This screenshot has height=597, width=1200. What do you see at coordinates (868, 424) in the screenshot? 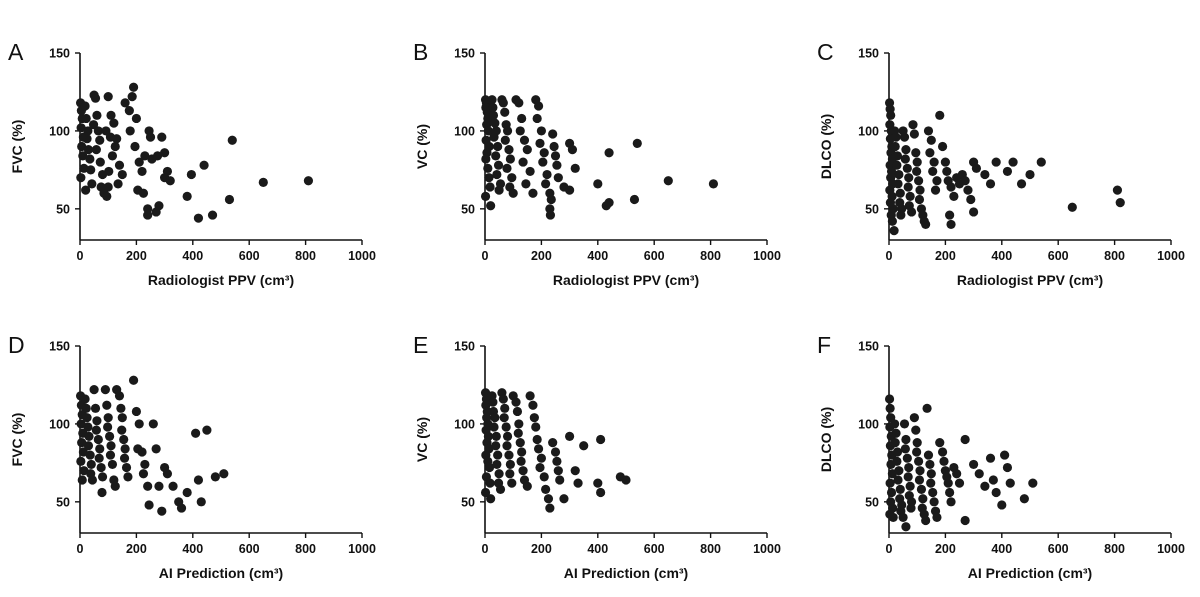
I see `y-tick-label: 100` at bounding box center [868, 424].